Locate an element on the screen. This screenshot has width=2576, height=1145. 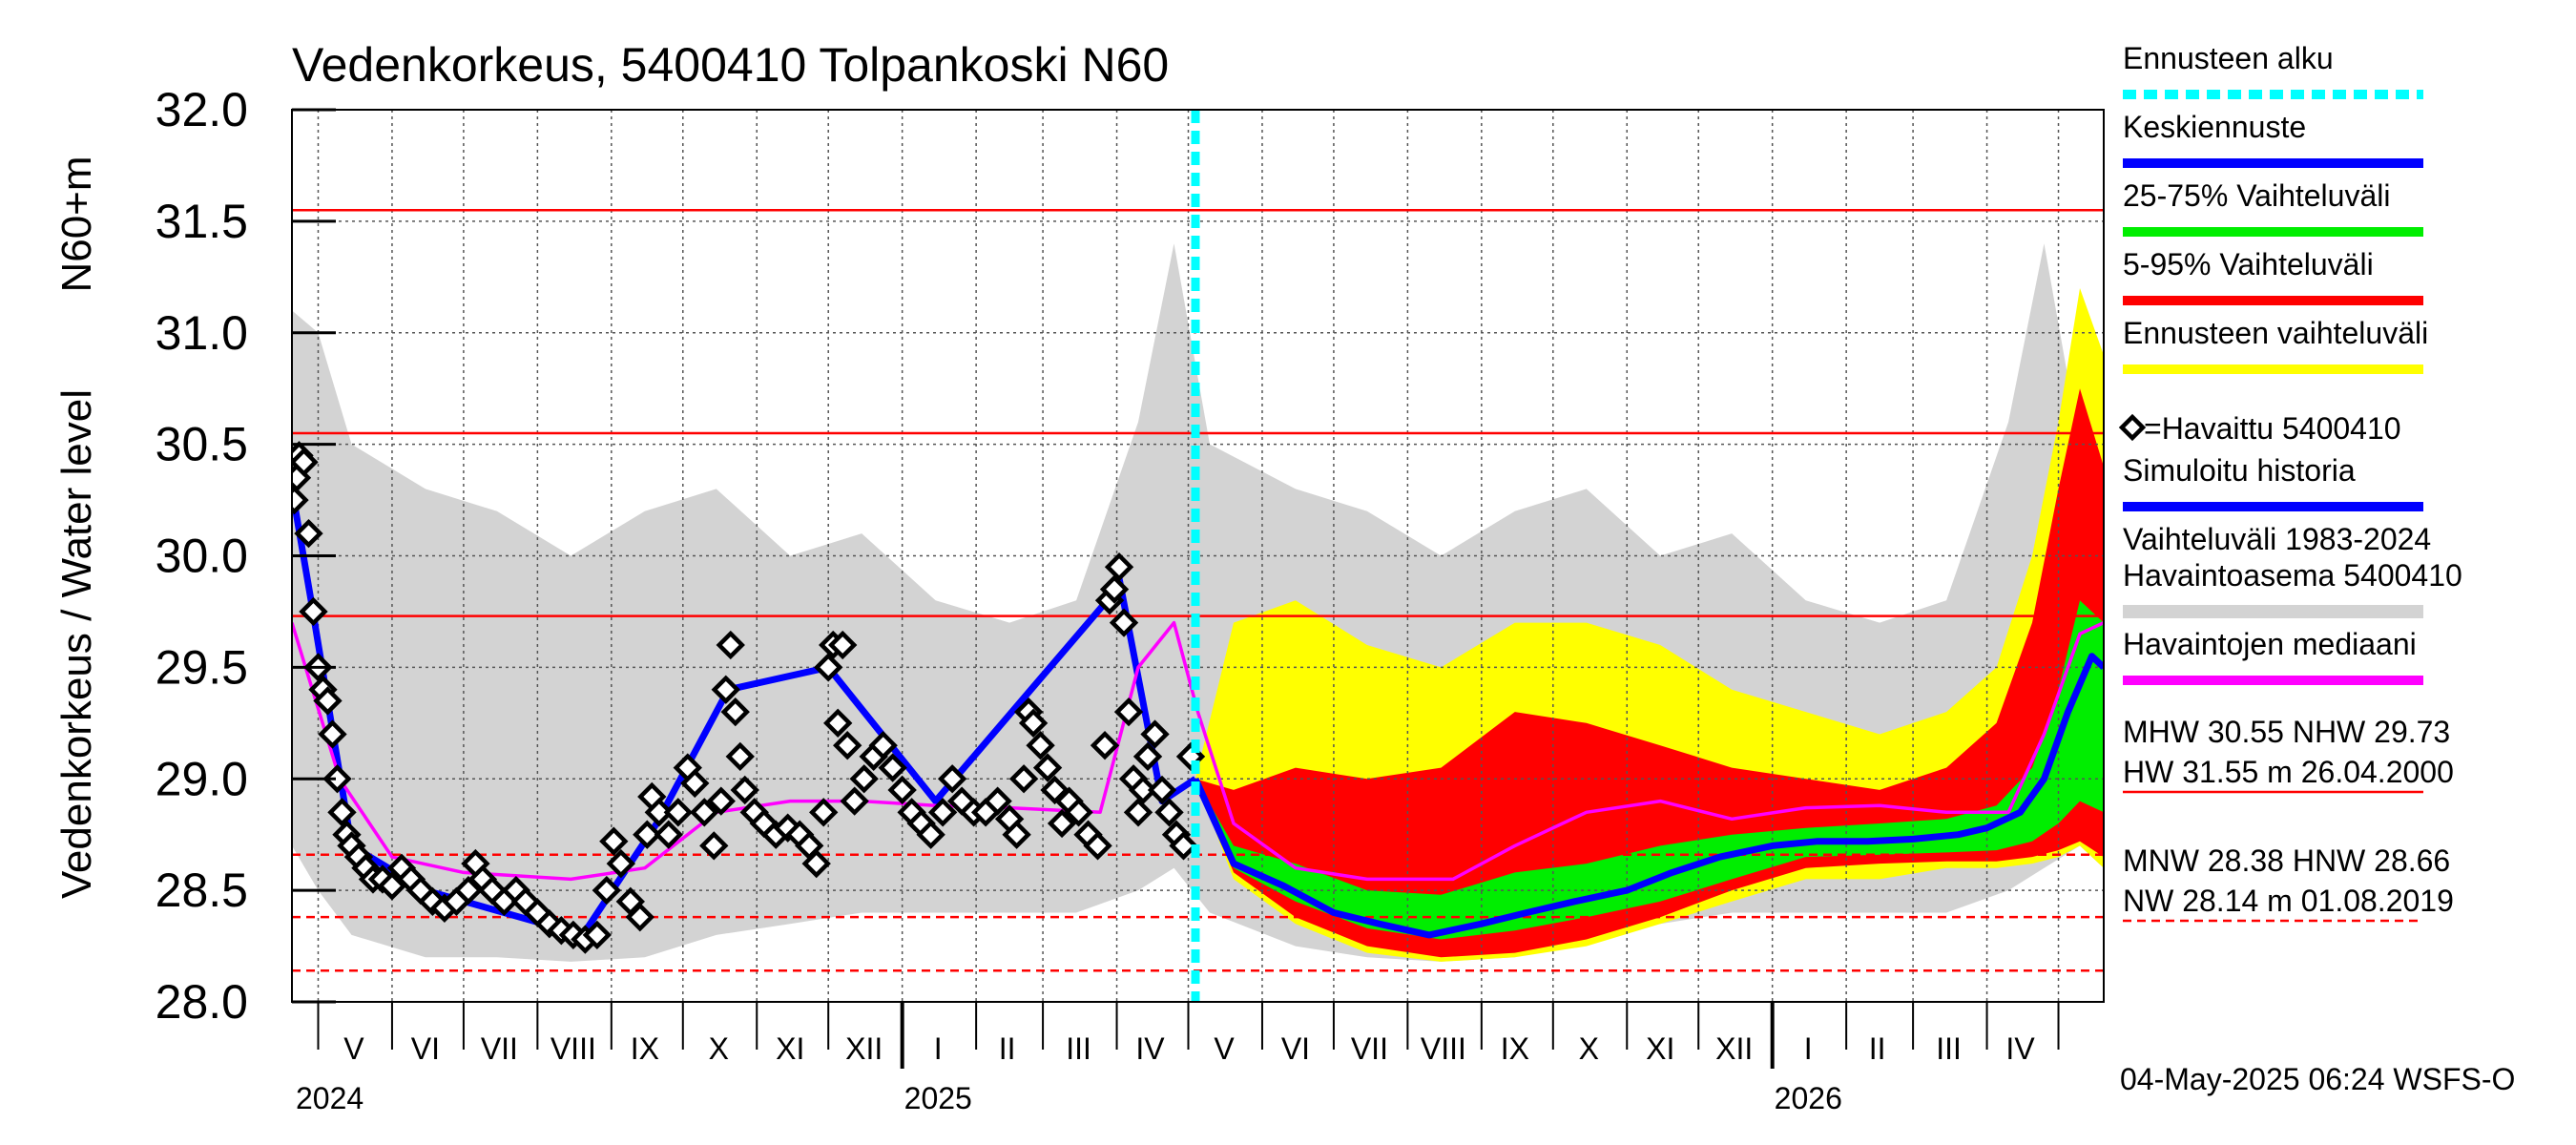
x-month-label: XII is located at coordinates (1734, 1048).